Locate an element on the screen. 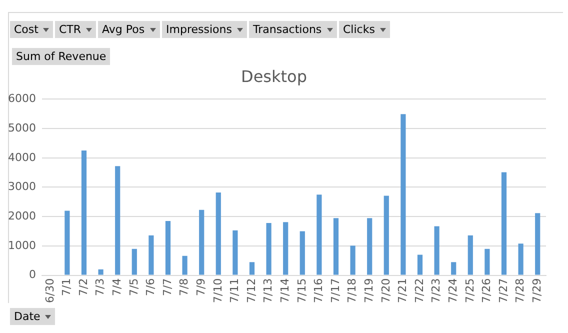 Image resolution: width=568 pixels, height=333 pixels. chart-title: Desktop is located at coordinates (274, 76).